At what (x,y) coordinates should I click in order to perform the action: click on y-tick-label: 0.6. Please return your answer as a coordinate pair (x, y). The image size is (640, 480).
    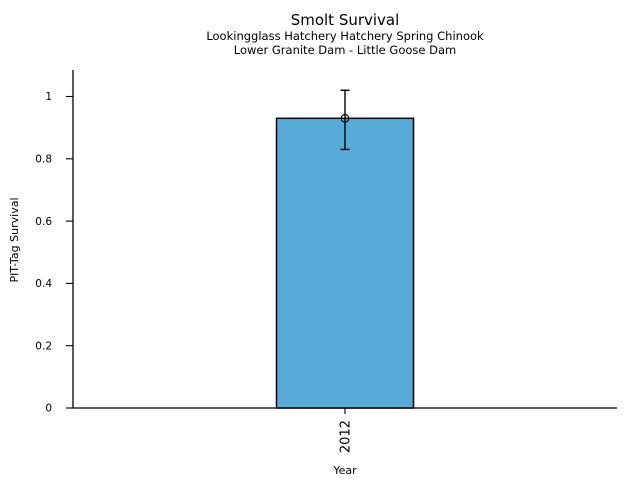
    Looking at the image, I should click on (43, 222).